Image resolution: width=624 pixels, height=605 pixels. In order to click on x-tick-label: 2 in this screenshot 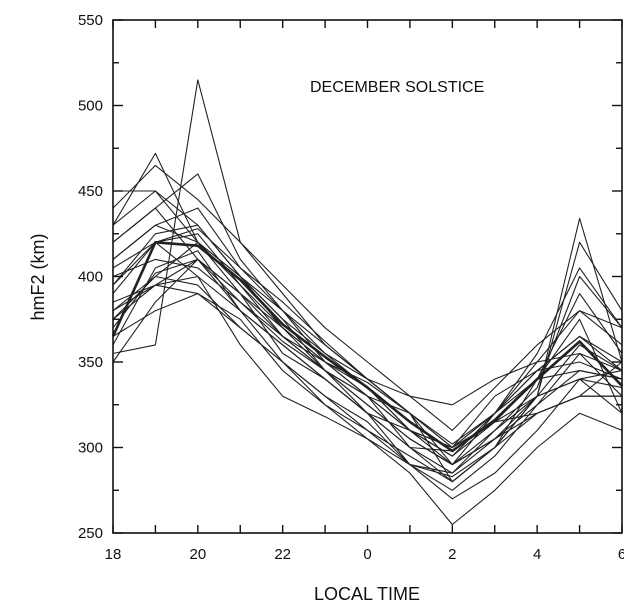, I will do `click(452, 554)`.